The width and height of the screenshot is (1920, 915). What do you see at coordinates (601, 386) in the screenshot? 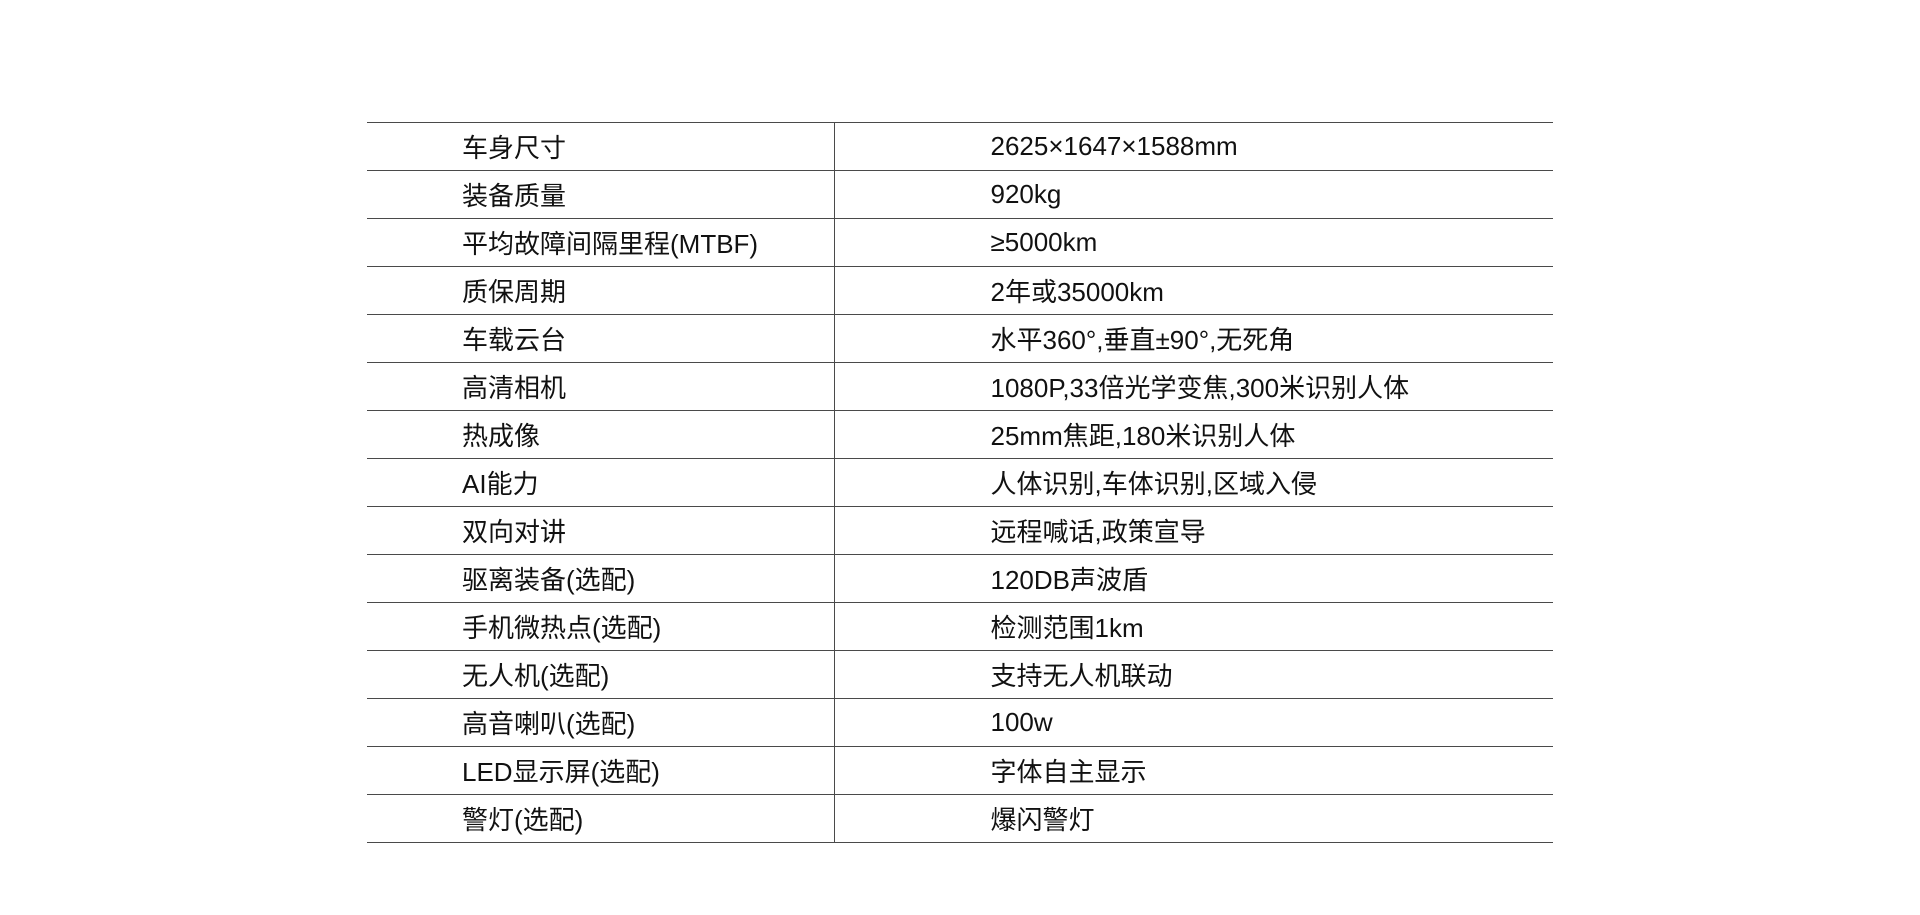
I see `spec-label: 高清相机` at bounding box center [601, 386].